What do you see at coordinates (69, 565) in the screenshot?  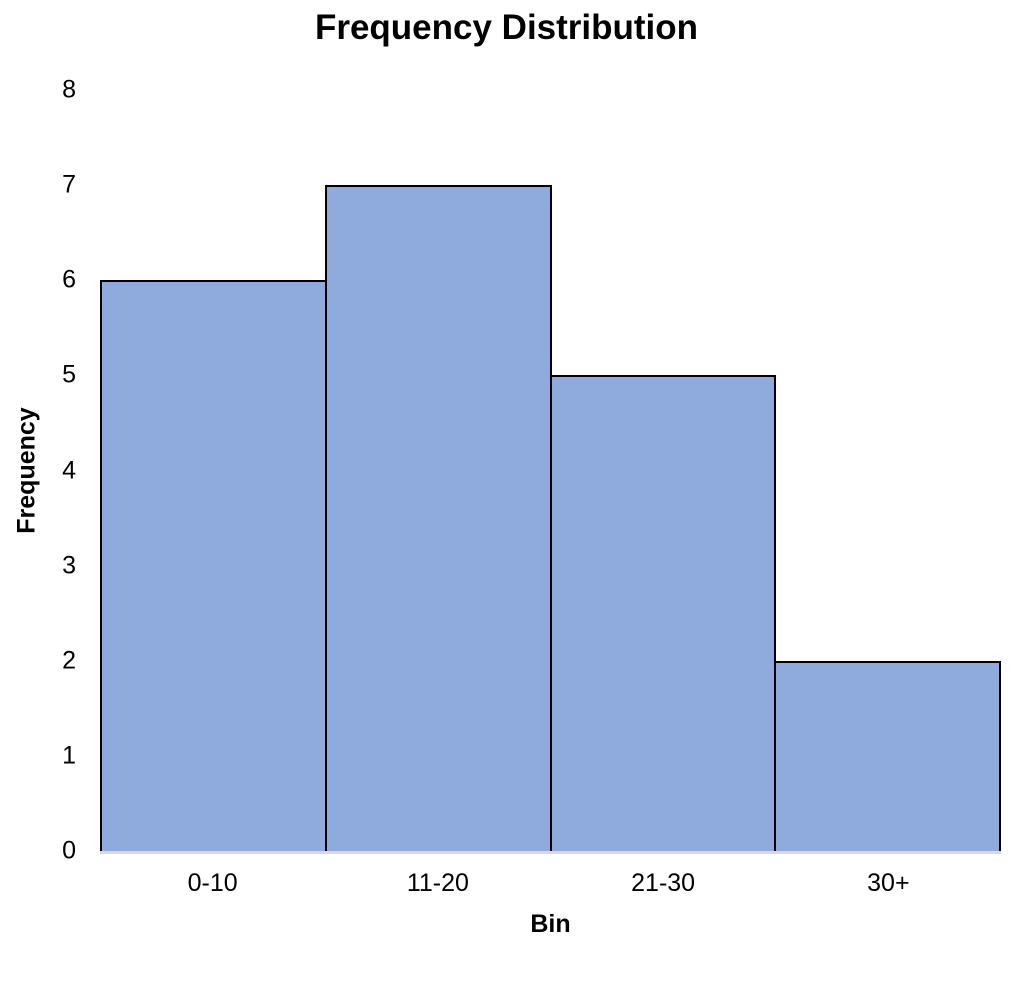 I see `y-tick-label-3: 3` at bounding box center [69, 565].